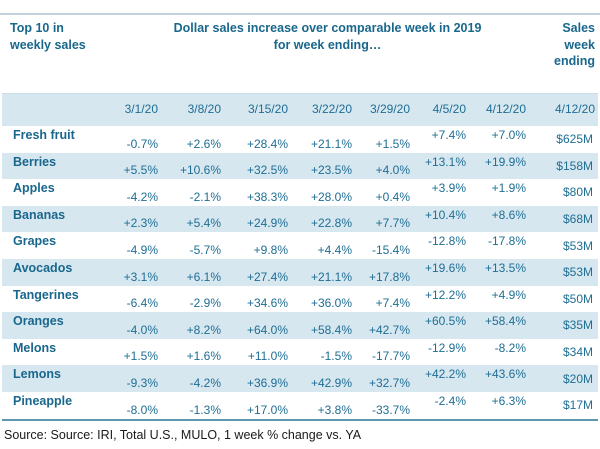  Describe the element at coordinates (578, 28) in the screenshot. I see `sales-column-header-line1: Sales` at that location.